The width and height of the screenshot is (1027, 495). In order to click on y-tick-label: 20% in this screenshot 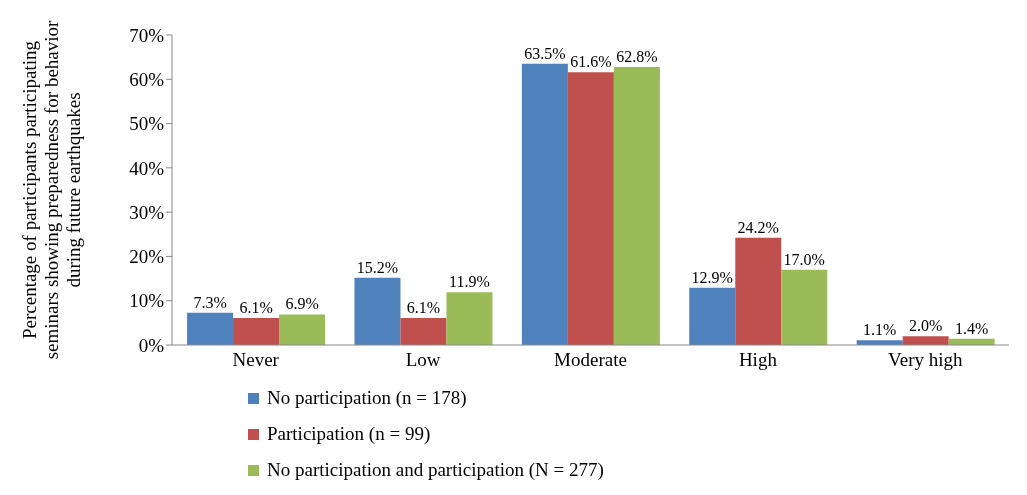, I will do `click(147, 257)`.